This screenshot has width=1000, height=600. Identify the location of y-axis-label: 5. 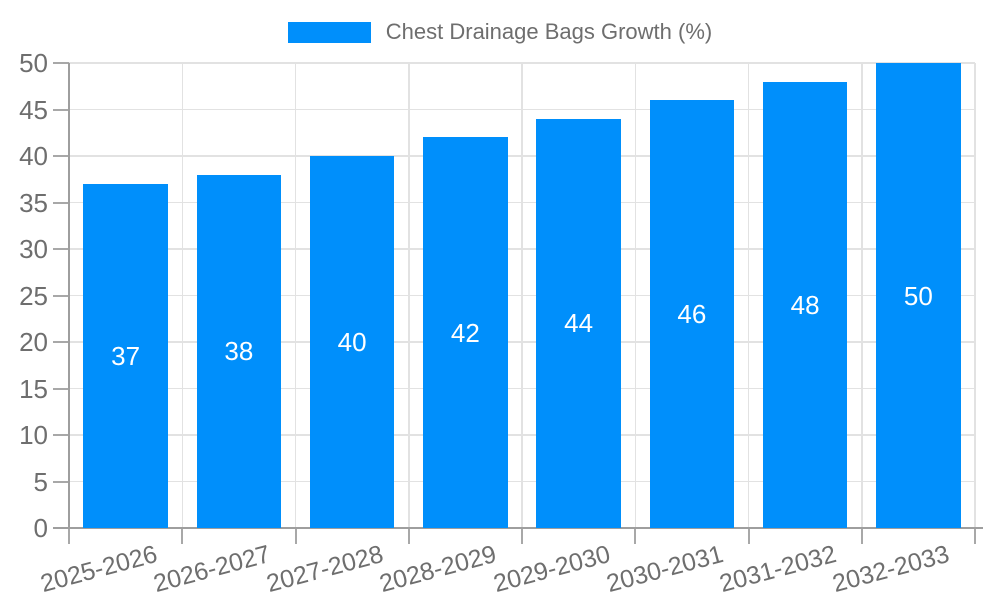
(40, 481).